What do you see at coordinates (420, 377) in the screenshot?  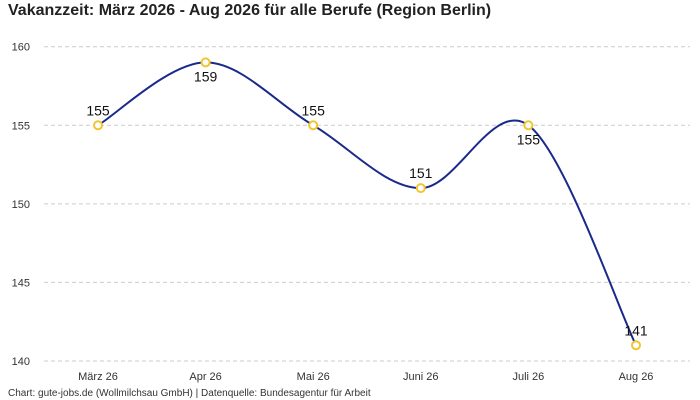 I see `x-tick-label: Juni 26` at bounding box center [420, 377].